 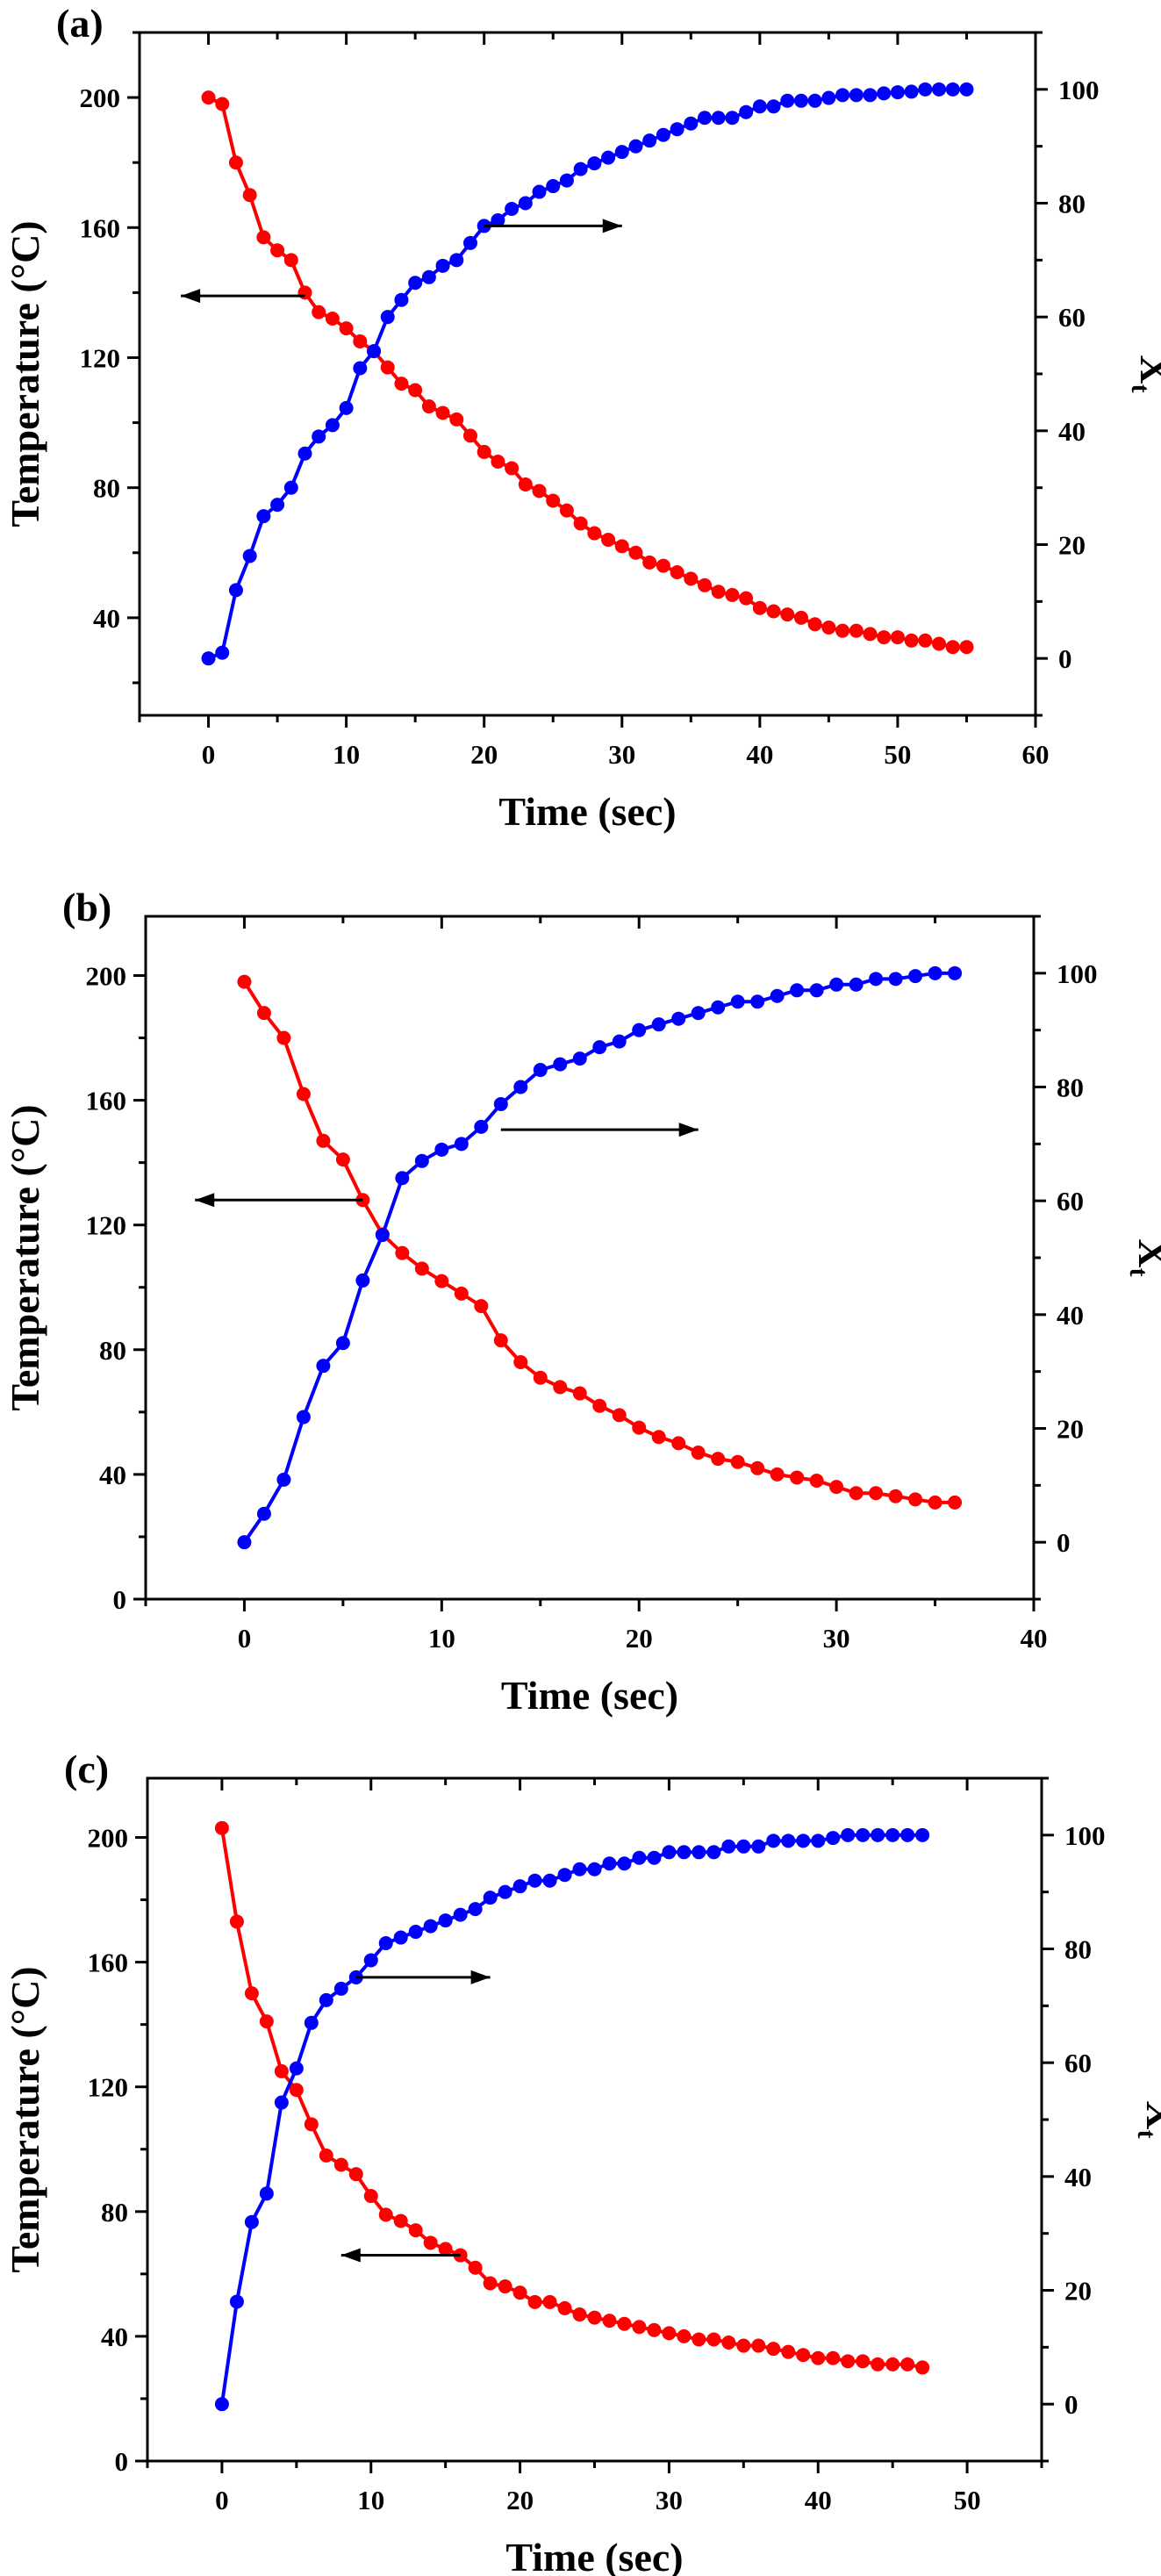 I want to click on panel-label: (a), so click(x=80, y=23).